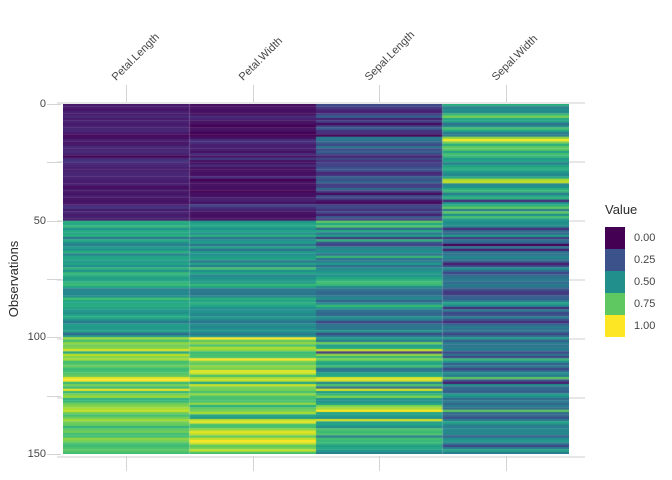 The image size is (672, 480). I want to click on legend: Value 0.00 0.25 0.50 0.75 1.00, so click(630, 269).